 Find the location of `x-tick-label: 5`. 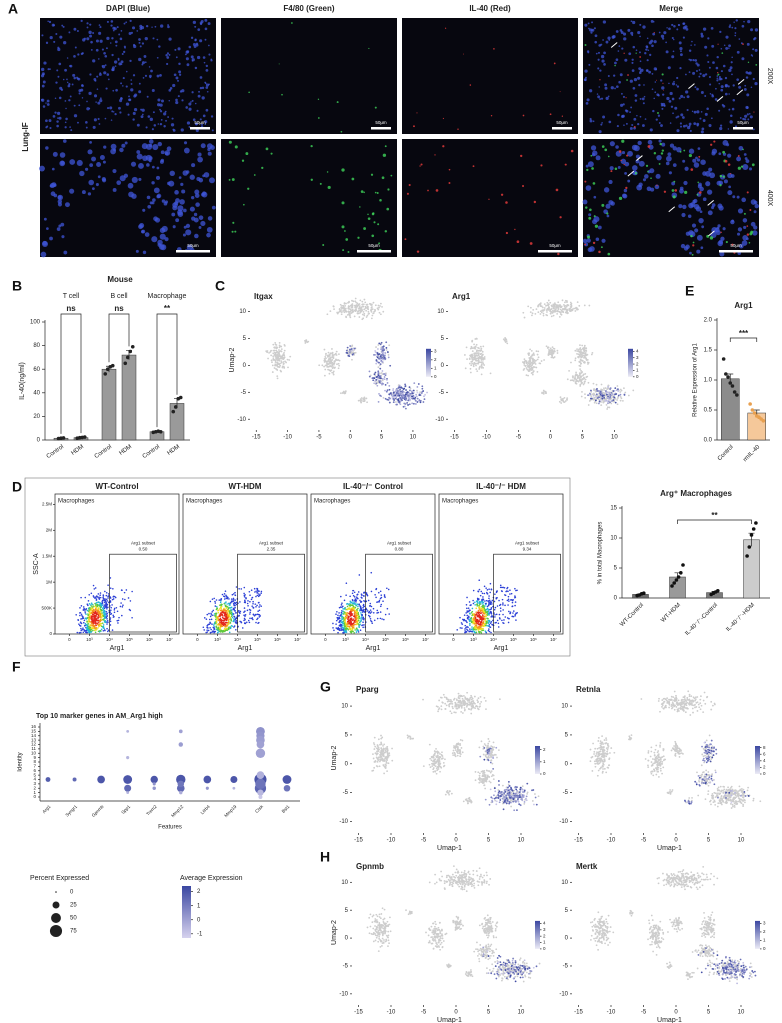

x-tick-label: 5 is located at coordinates (583, 438).